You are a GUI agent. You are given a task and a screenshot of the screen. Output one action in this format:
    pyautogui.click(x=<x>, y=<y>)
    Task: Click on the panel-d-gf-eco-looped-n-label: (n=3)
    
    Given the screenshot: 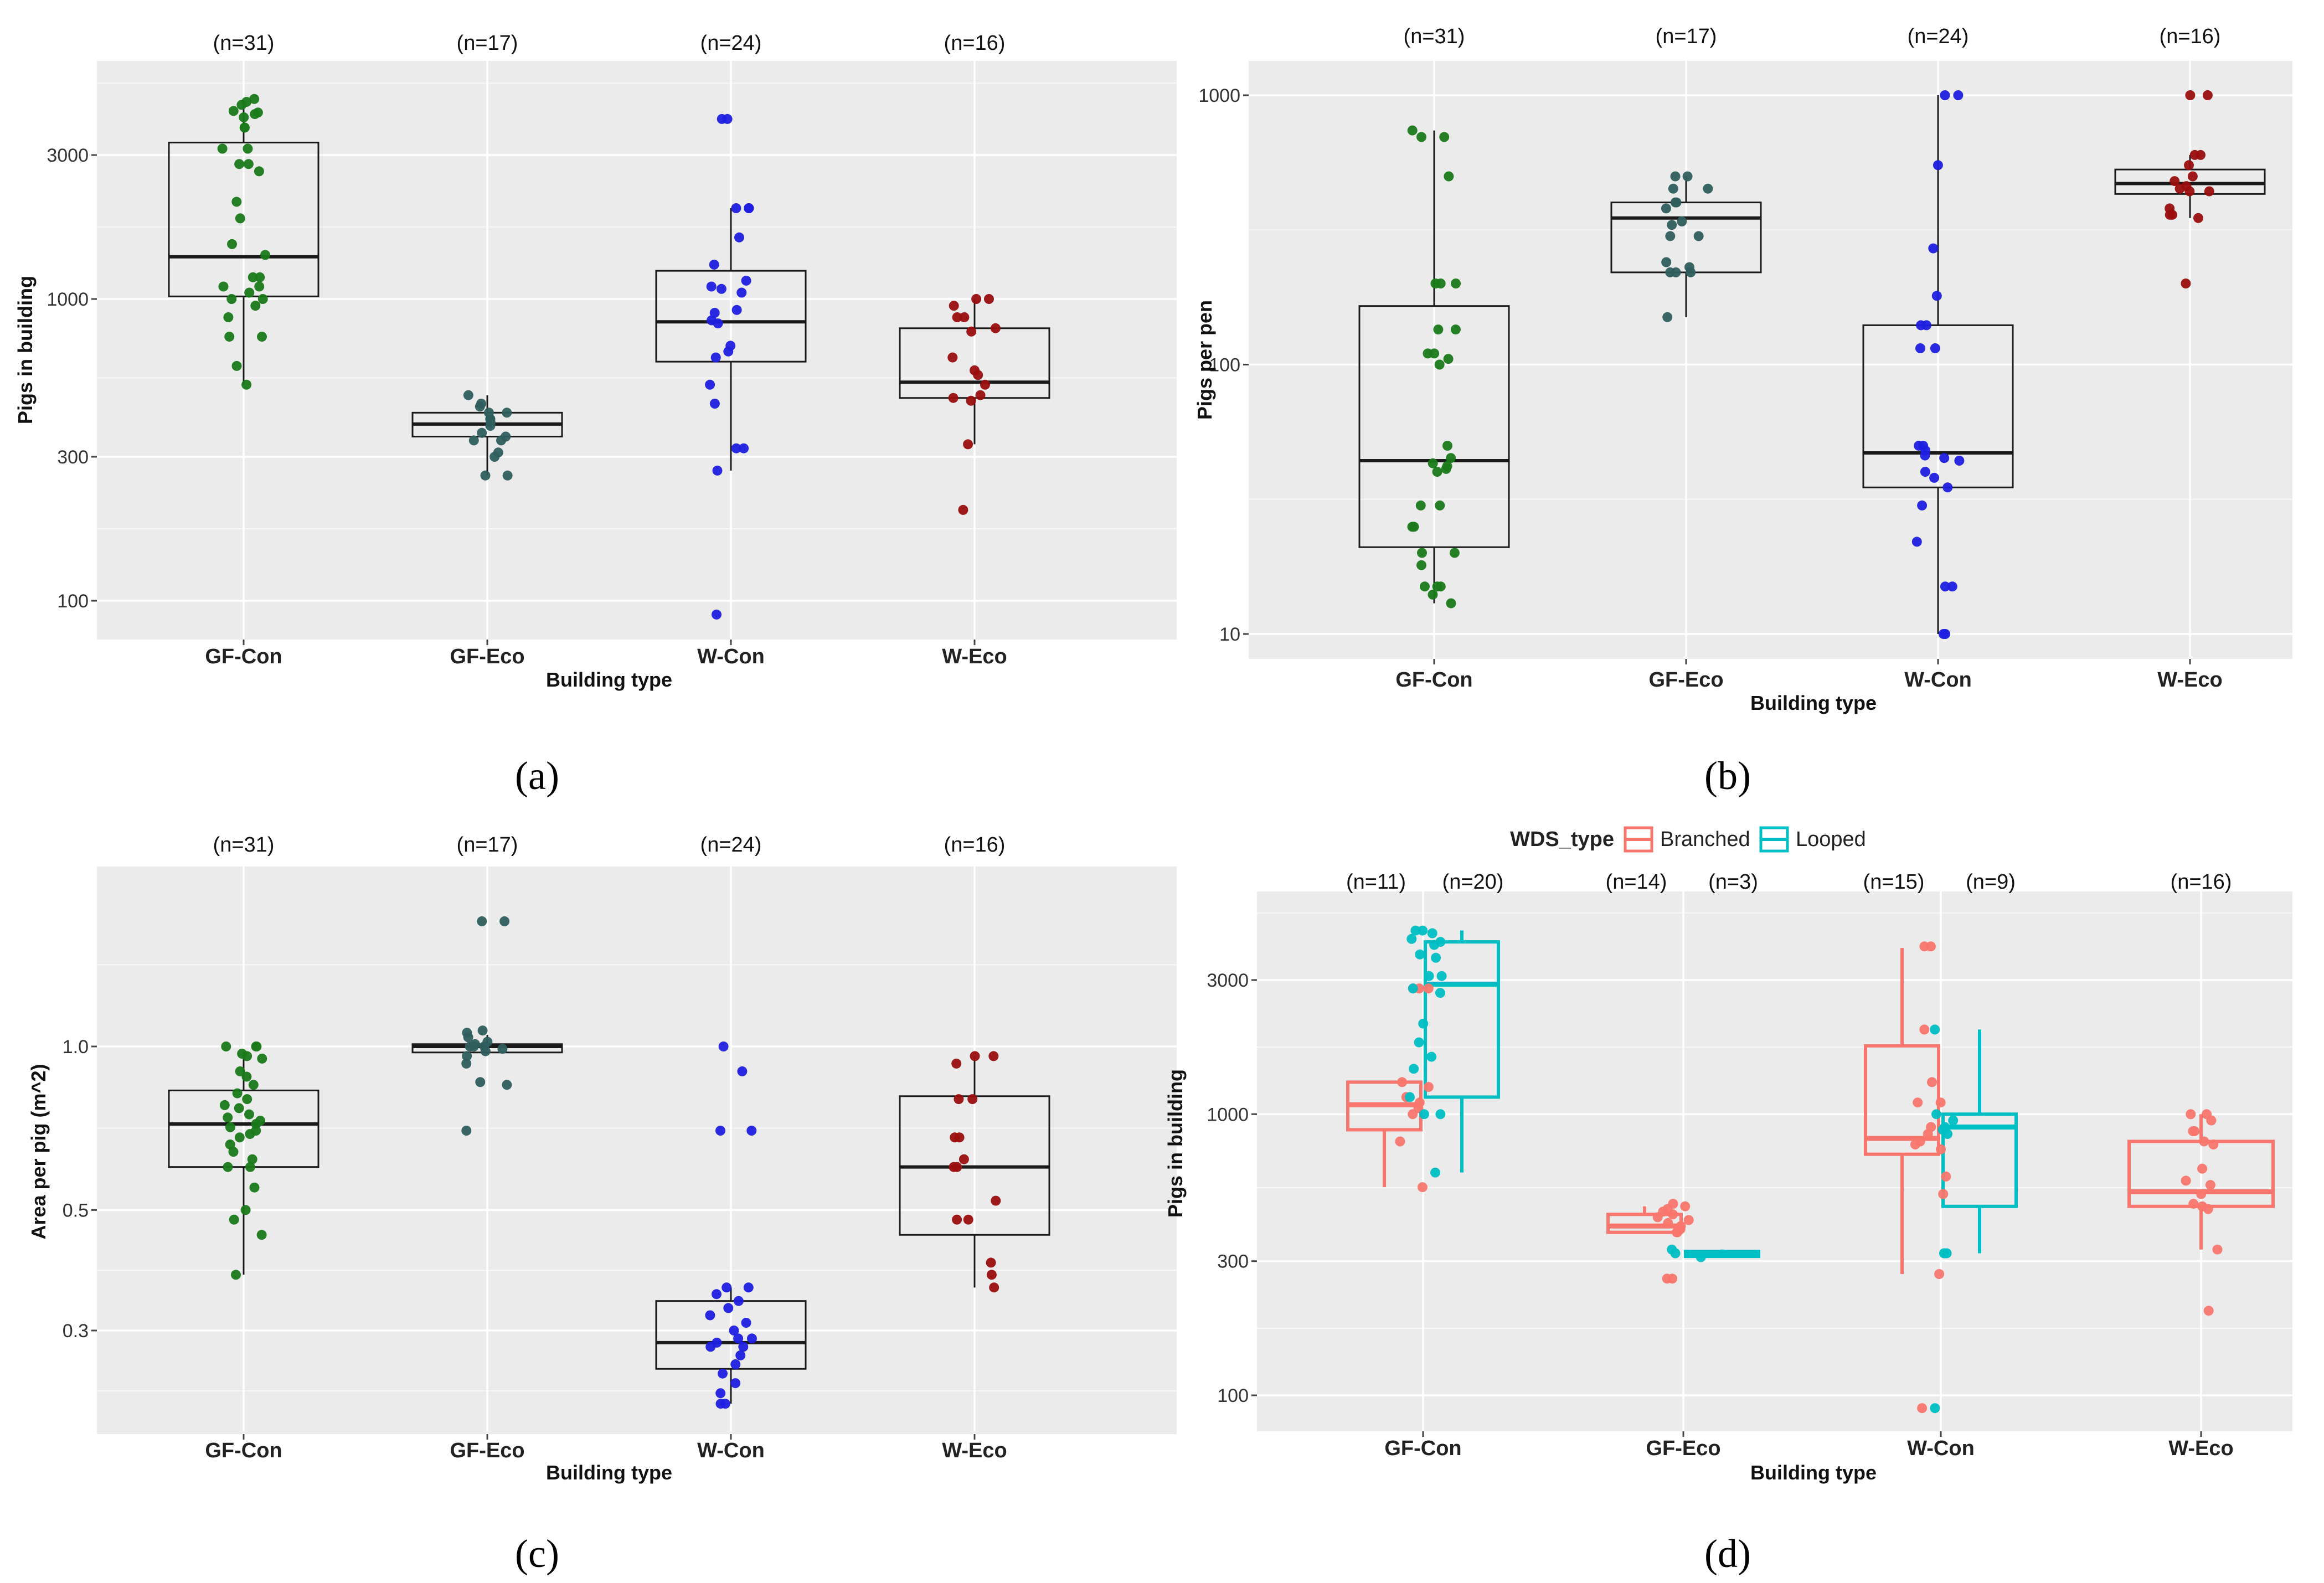 What is the action you would take?
    pyautogui.click(x=1733, y=882)
    